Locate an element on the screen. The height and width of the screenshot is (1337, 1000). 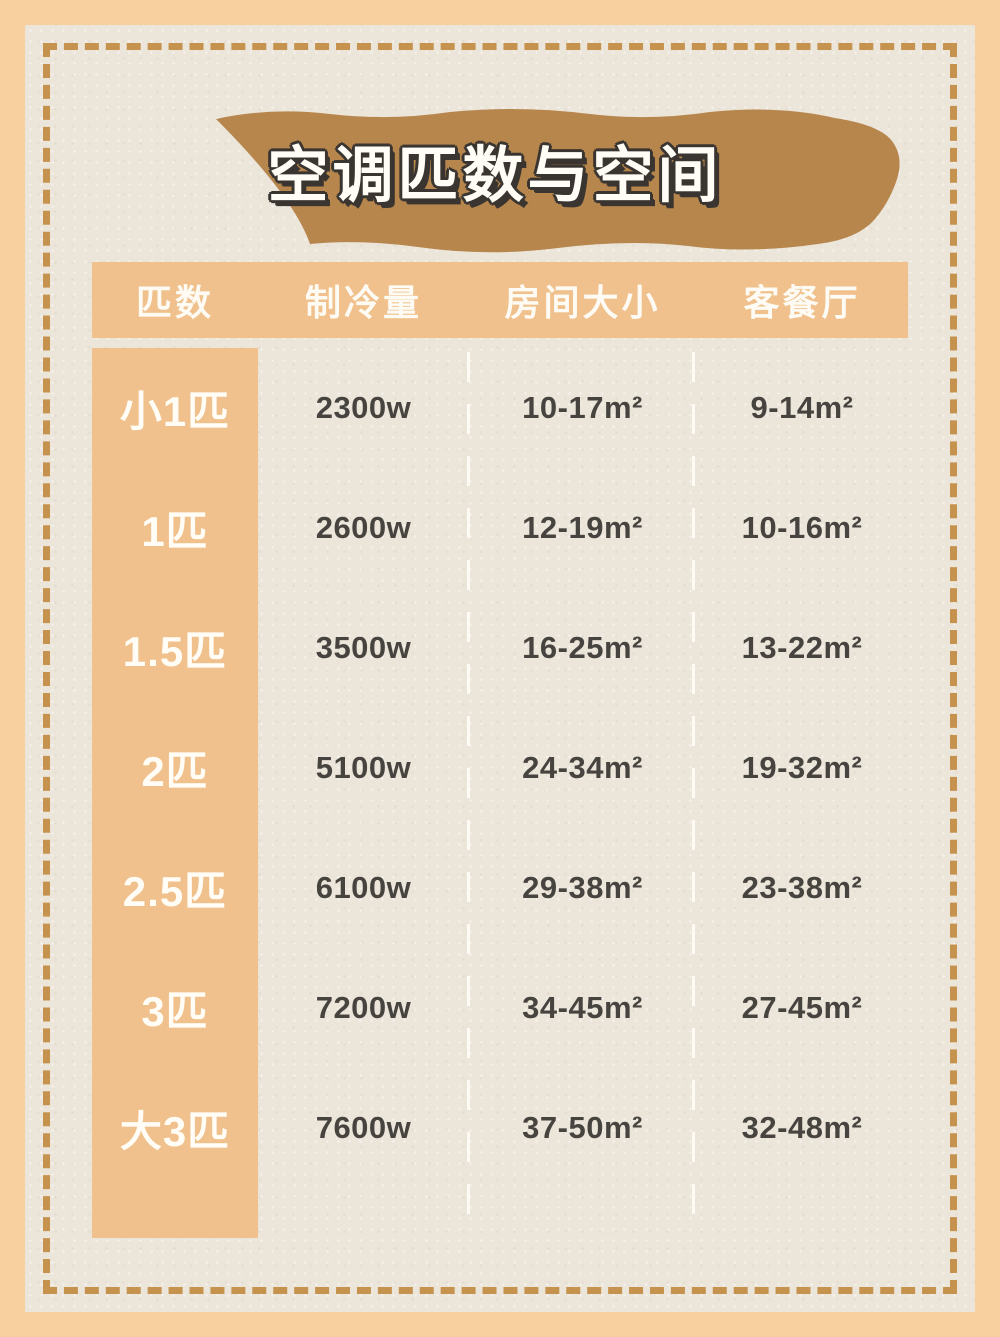
horsepower-label: 3匹 is located at coordinates (175, 1011).